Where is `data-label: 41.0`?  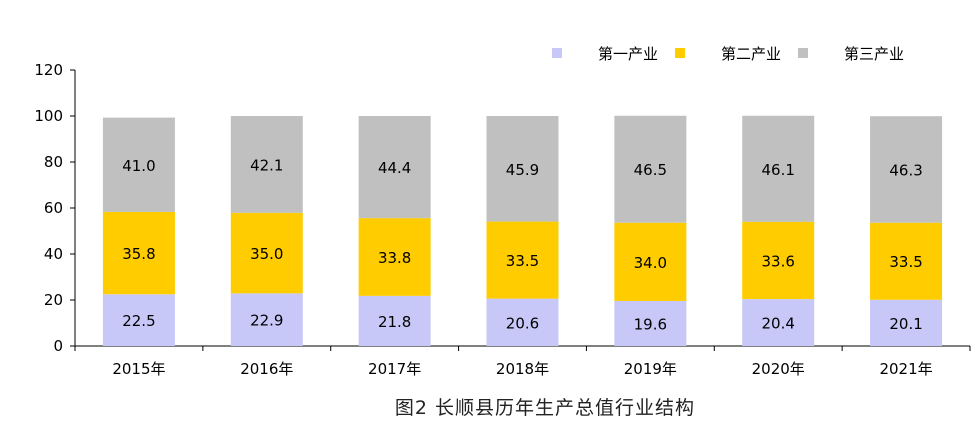 data-label: 41.0 is located at coordinates (138, 166).